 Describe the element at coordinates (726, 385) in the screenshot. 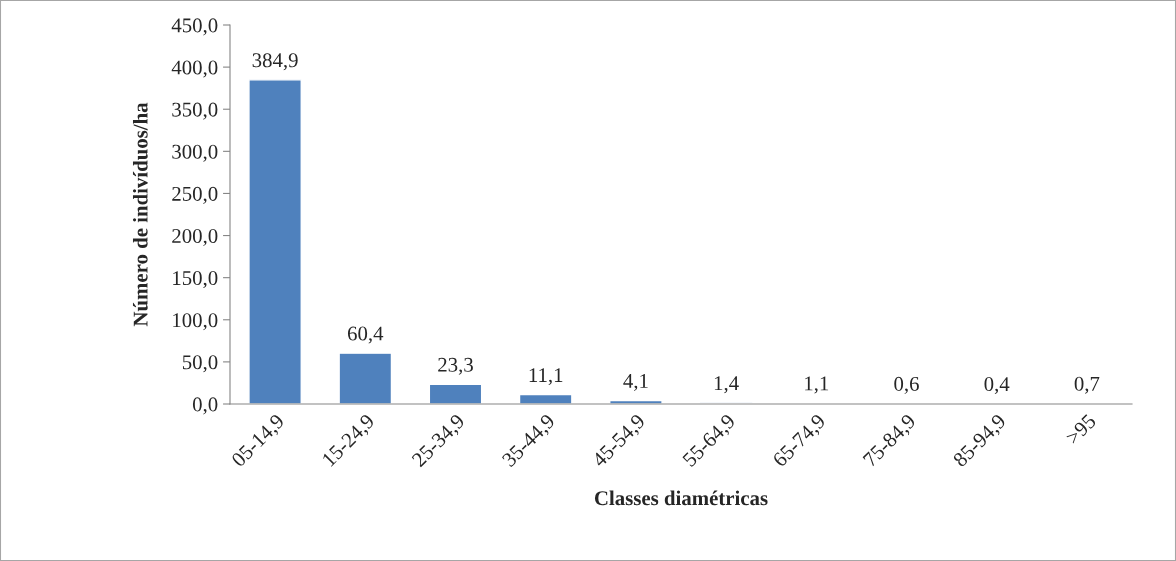

I see `data-label: 1,4` at that location.